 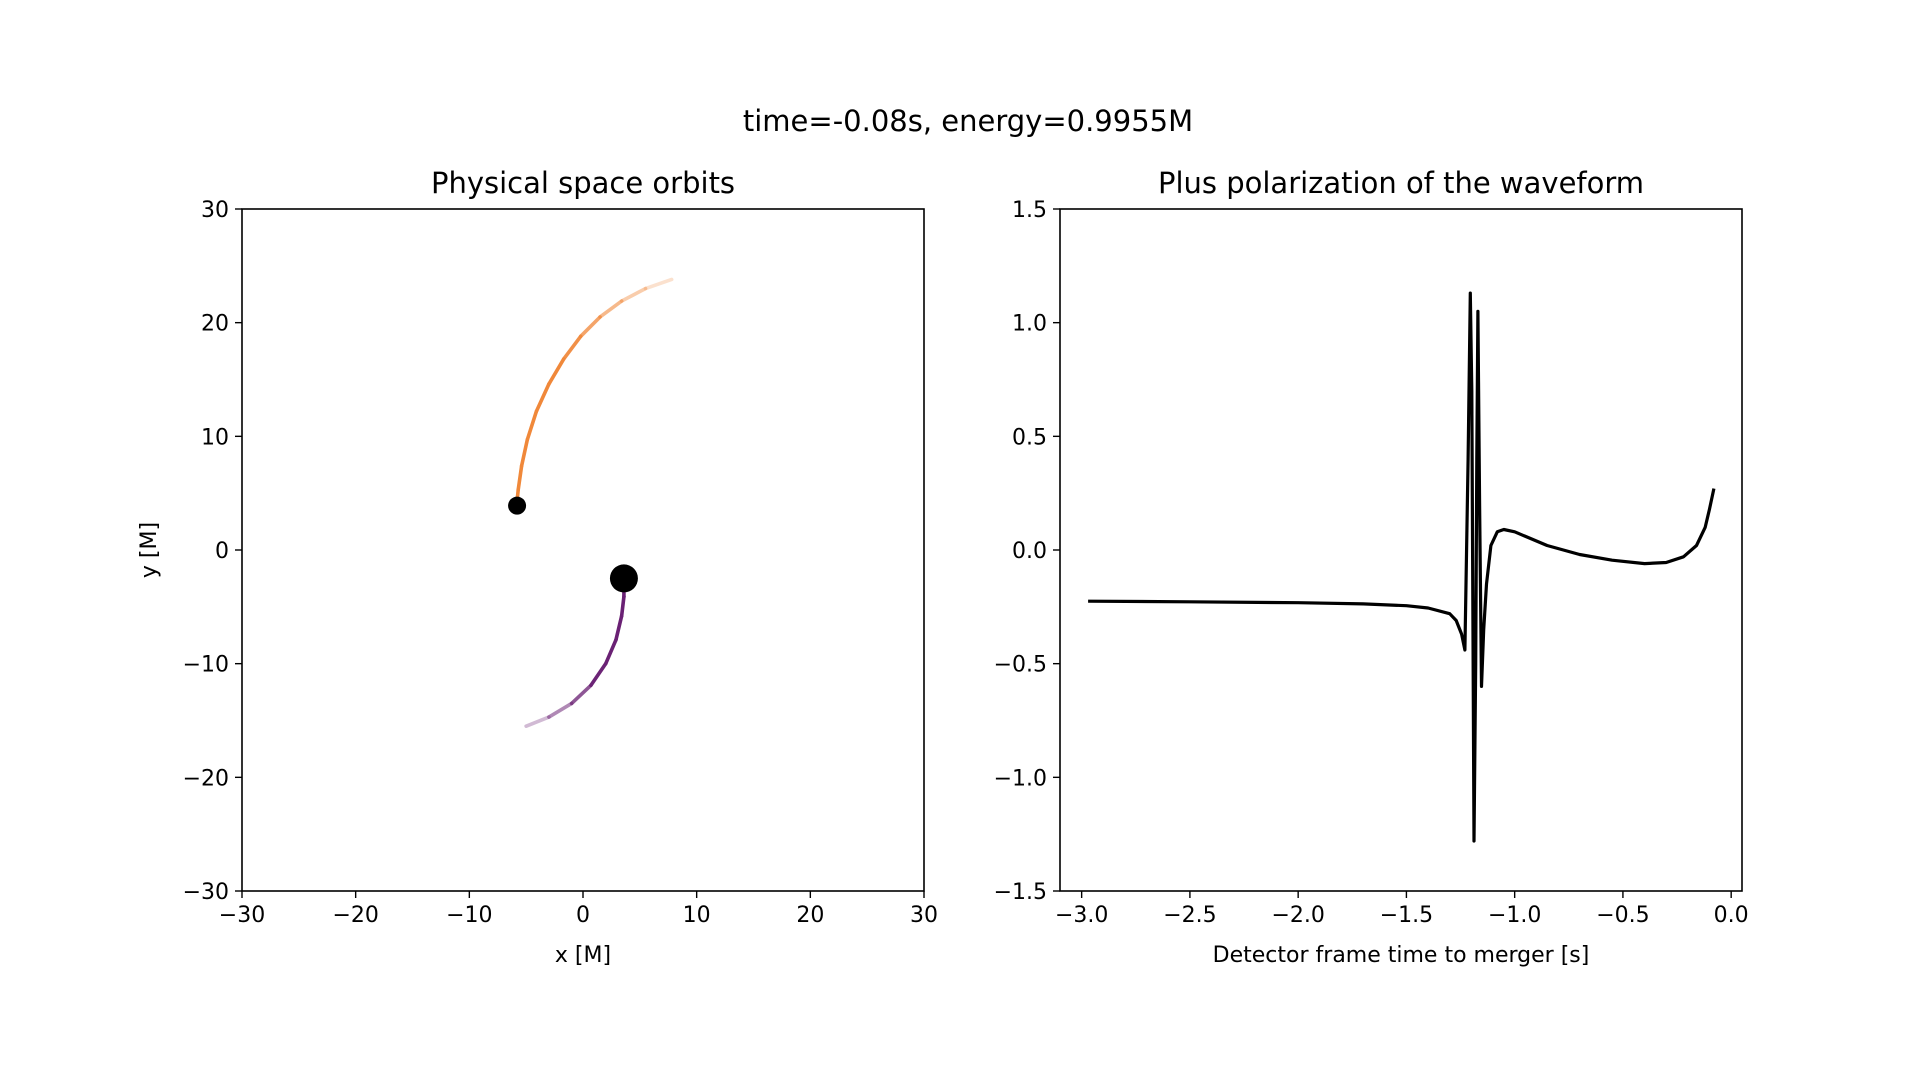 What do you see at coordinates (1622, 915) in the screenshot?
I see `waveform-x-tick-label: −0.5` at bounding box center [1622, 915].